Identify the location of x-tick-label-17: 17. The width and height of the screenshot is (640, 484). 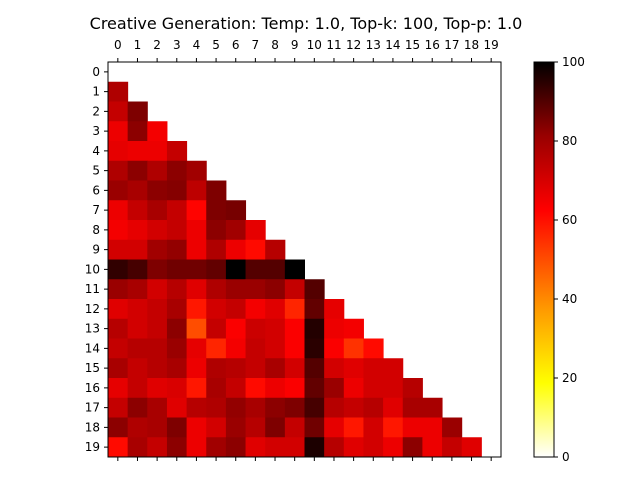
(451, 45).